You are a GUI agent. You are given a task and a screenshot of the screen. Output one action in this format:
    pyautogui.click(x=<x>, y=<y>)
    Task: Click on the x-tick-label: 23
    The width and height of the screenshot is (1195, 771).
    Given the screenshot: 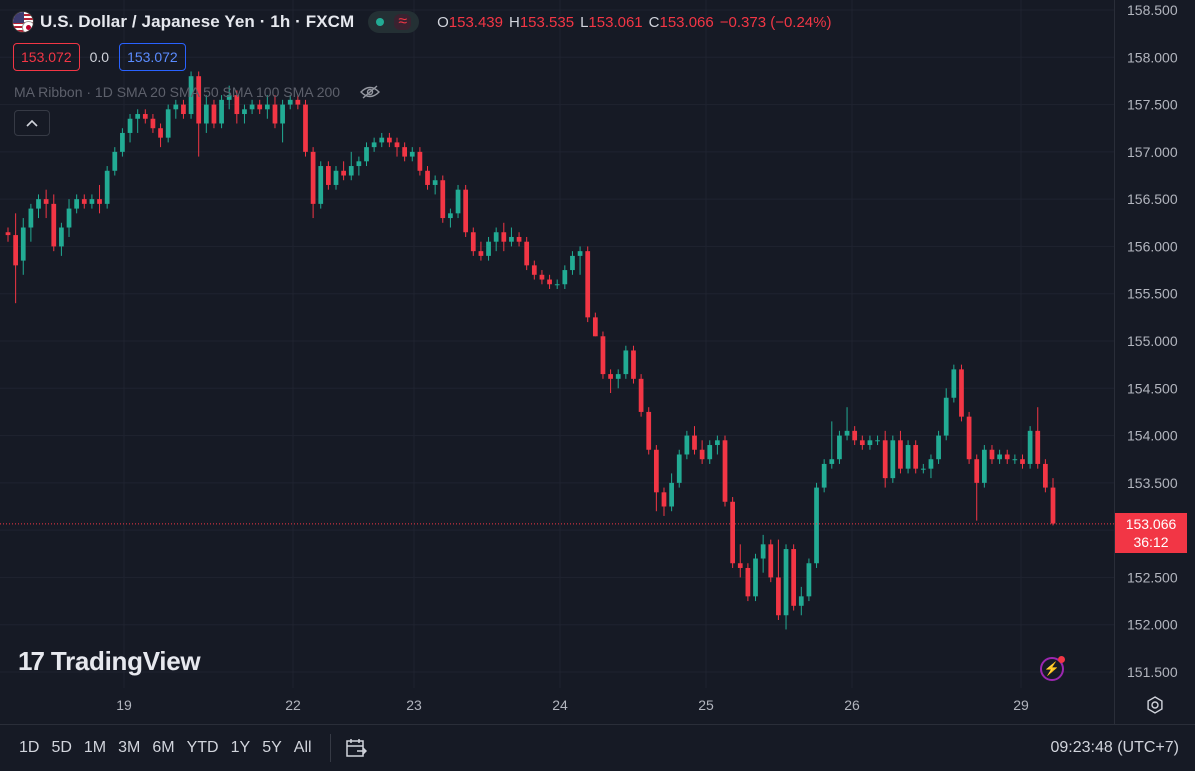 What is the action you would take?
    pyautogui.click(x=414, y=705)
    